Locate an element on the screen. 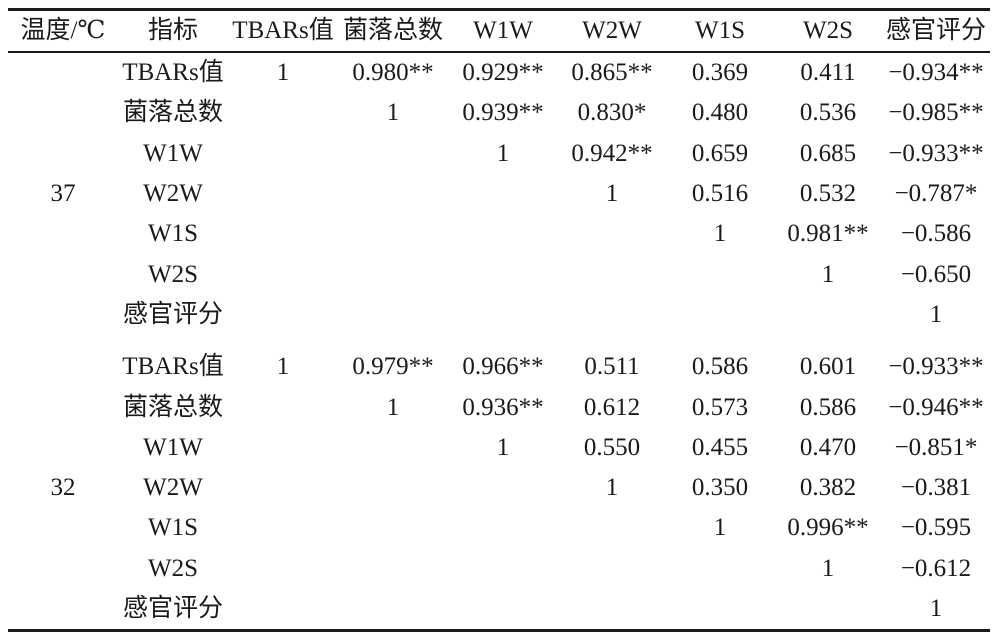  value-cell: 0.942** is located at coordinates (612, 153).